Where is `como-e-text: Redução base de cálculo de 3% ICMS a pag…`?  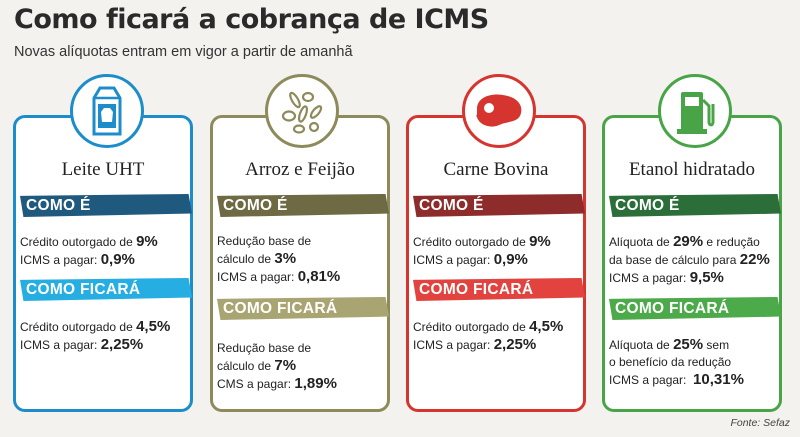 como-e-text: Redução base de cálculo de 3% ICMS a pag… is located at coordinates (301, 259).